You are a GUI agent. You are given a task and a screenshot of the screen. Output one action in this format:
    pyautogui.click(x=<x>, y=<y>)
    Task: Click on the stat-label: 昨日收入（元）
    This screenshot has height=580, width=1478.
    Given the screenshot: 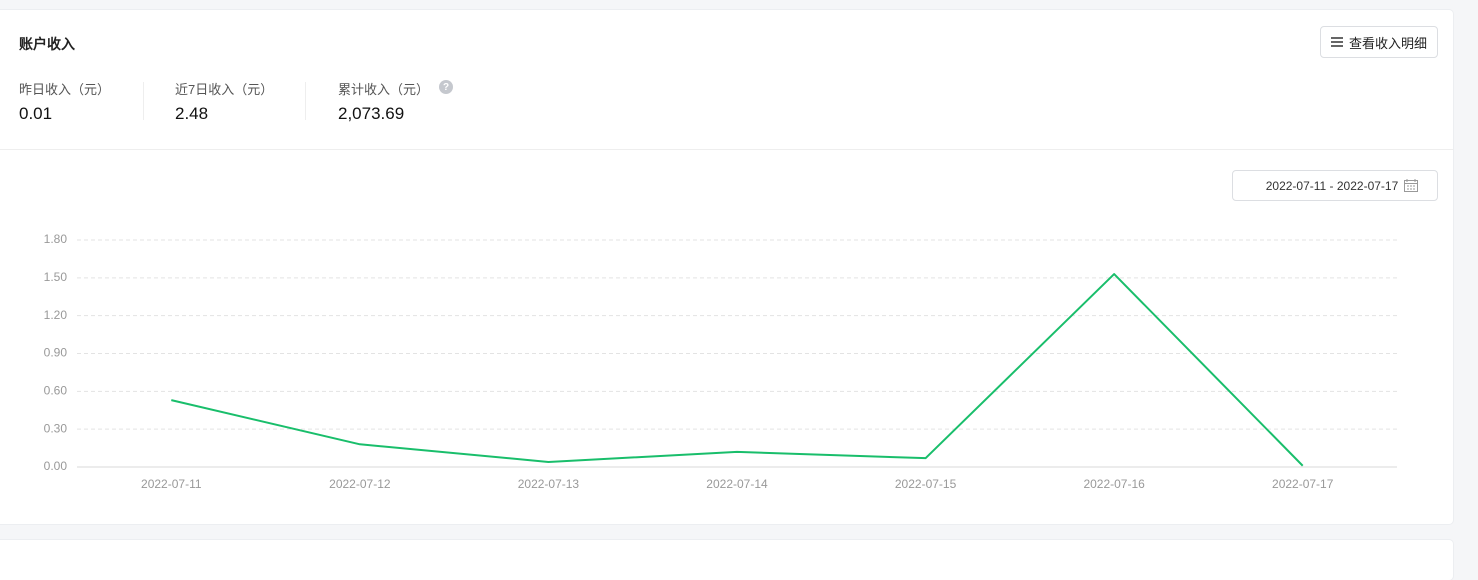 What is the action you would take?
    pyautogui.click(x=65, y=89)
    